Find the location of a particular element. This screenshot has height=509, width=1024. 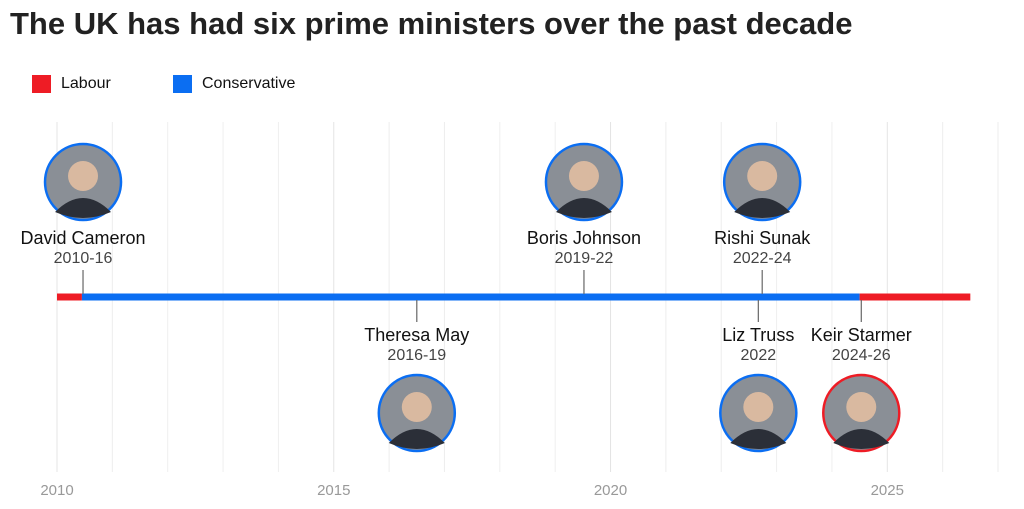

legend-label: Labour is located at coordinates (86, 83).